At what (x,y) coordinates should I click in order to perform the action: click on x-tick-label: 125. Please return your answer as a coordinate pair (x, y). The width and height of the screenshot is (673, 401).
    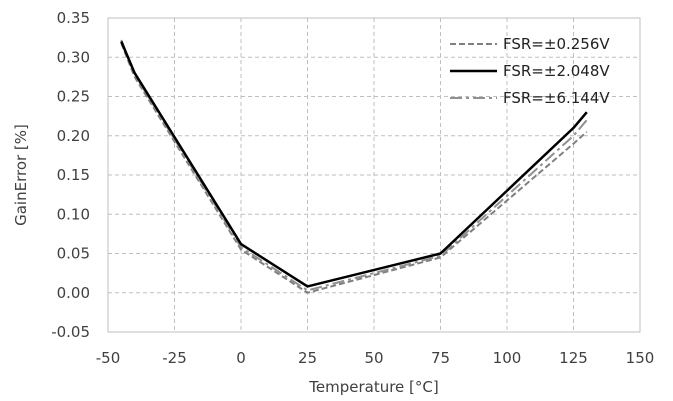
    Looking at the image, I should click on (573, 358).